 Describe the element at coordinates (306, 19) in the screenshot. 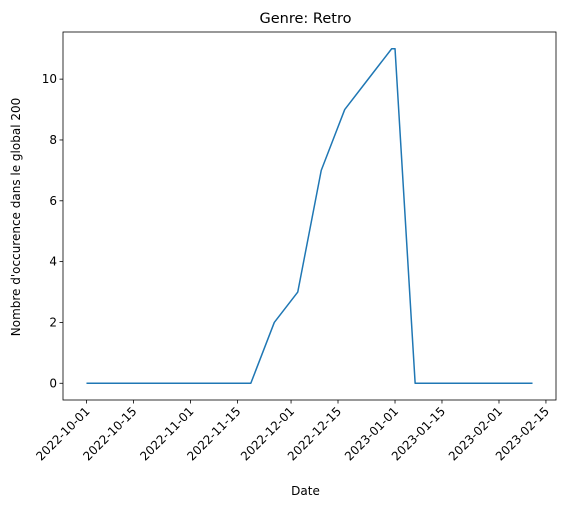

I see `chart-title: Genre: Retro` at that location.